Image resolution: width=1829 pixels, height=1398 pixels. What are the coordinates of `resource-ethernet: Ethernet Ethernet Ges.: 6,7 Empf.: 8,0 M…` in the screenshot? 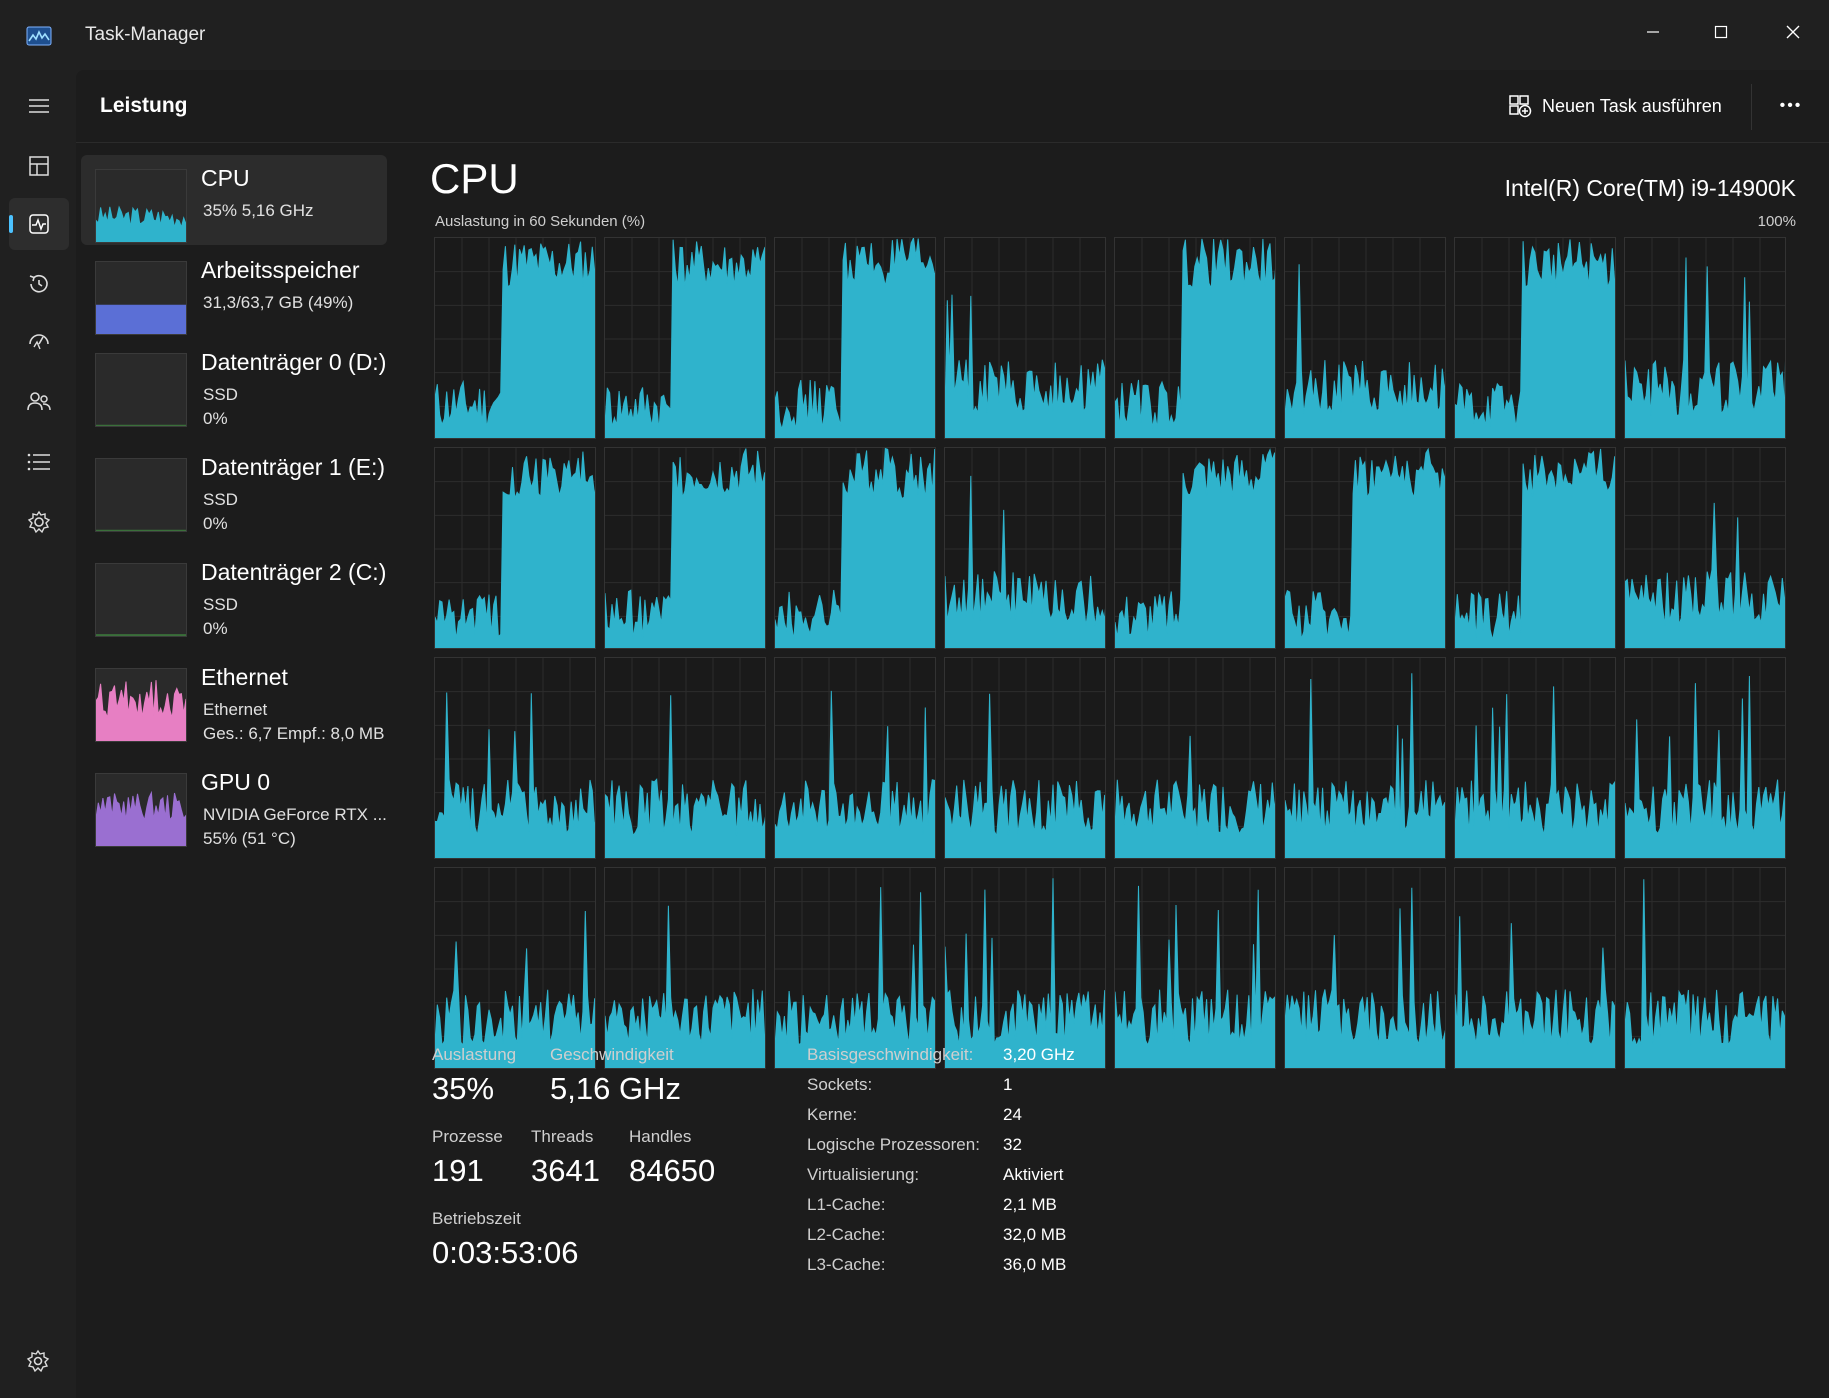 It's located at (234, 699).